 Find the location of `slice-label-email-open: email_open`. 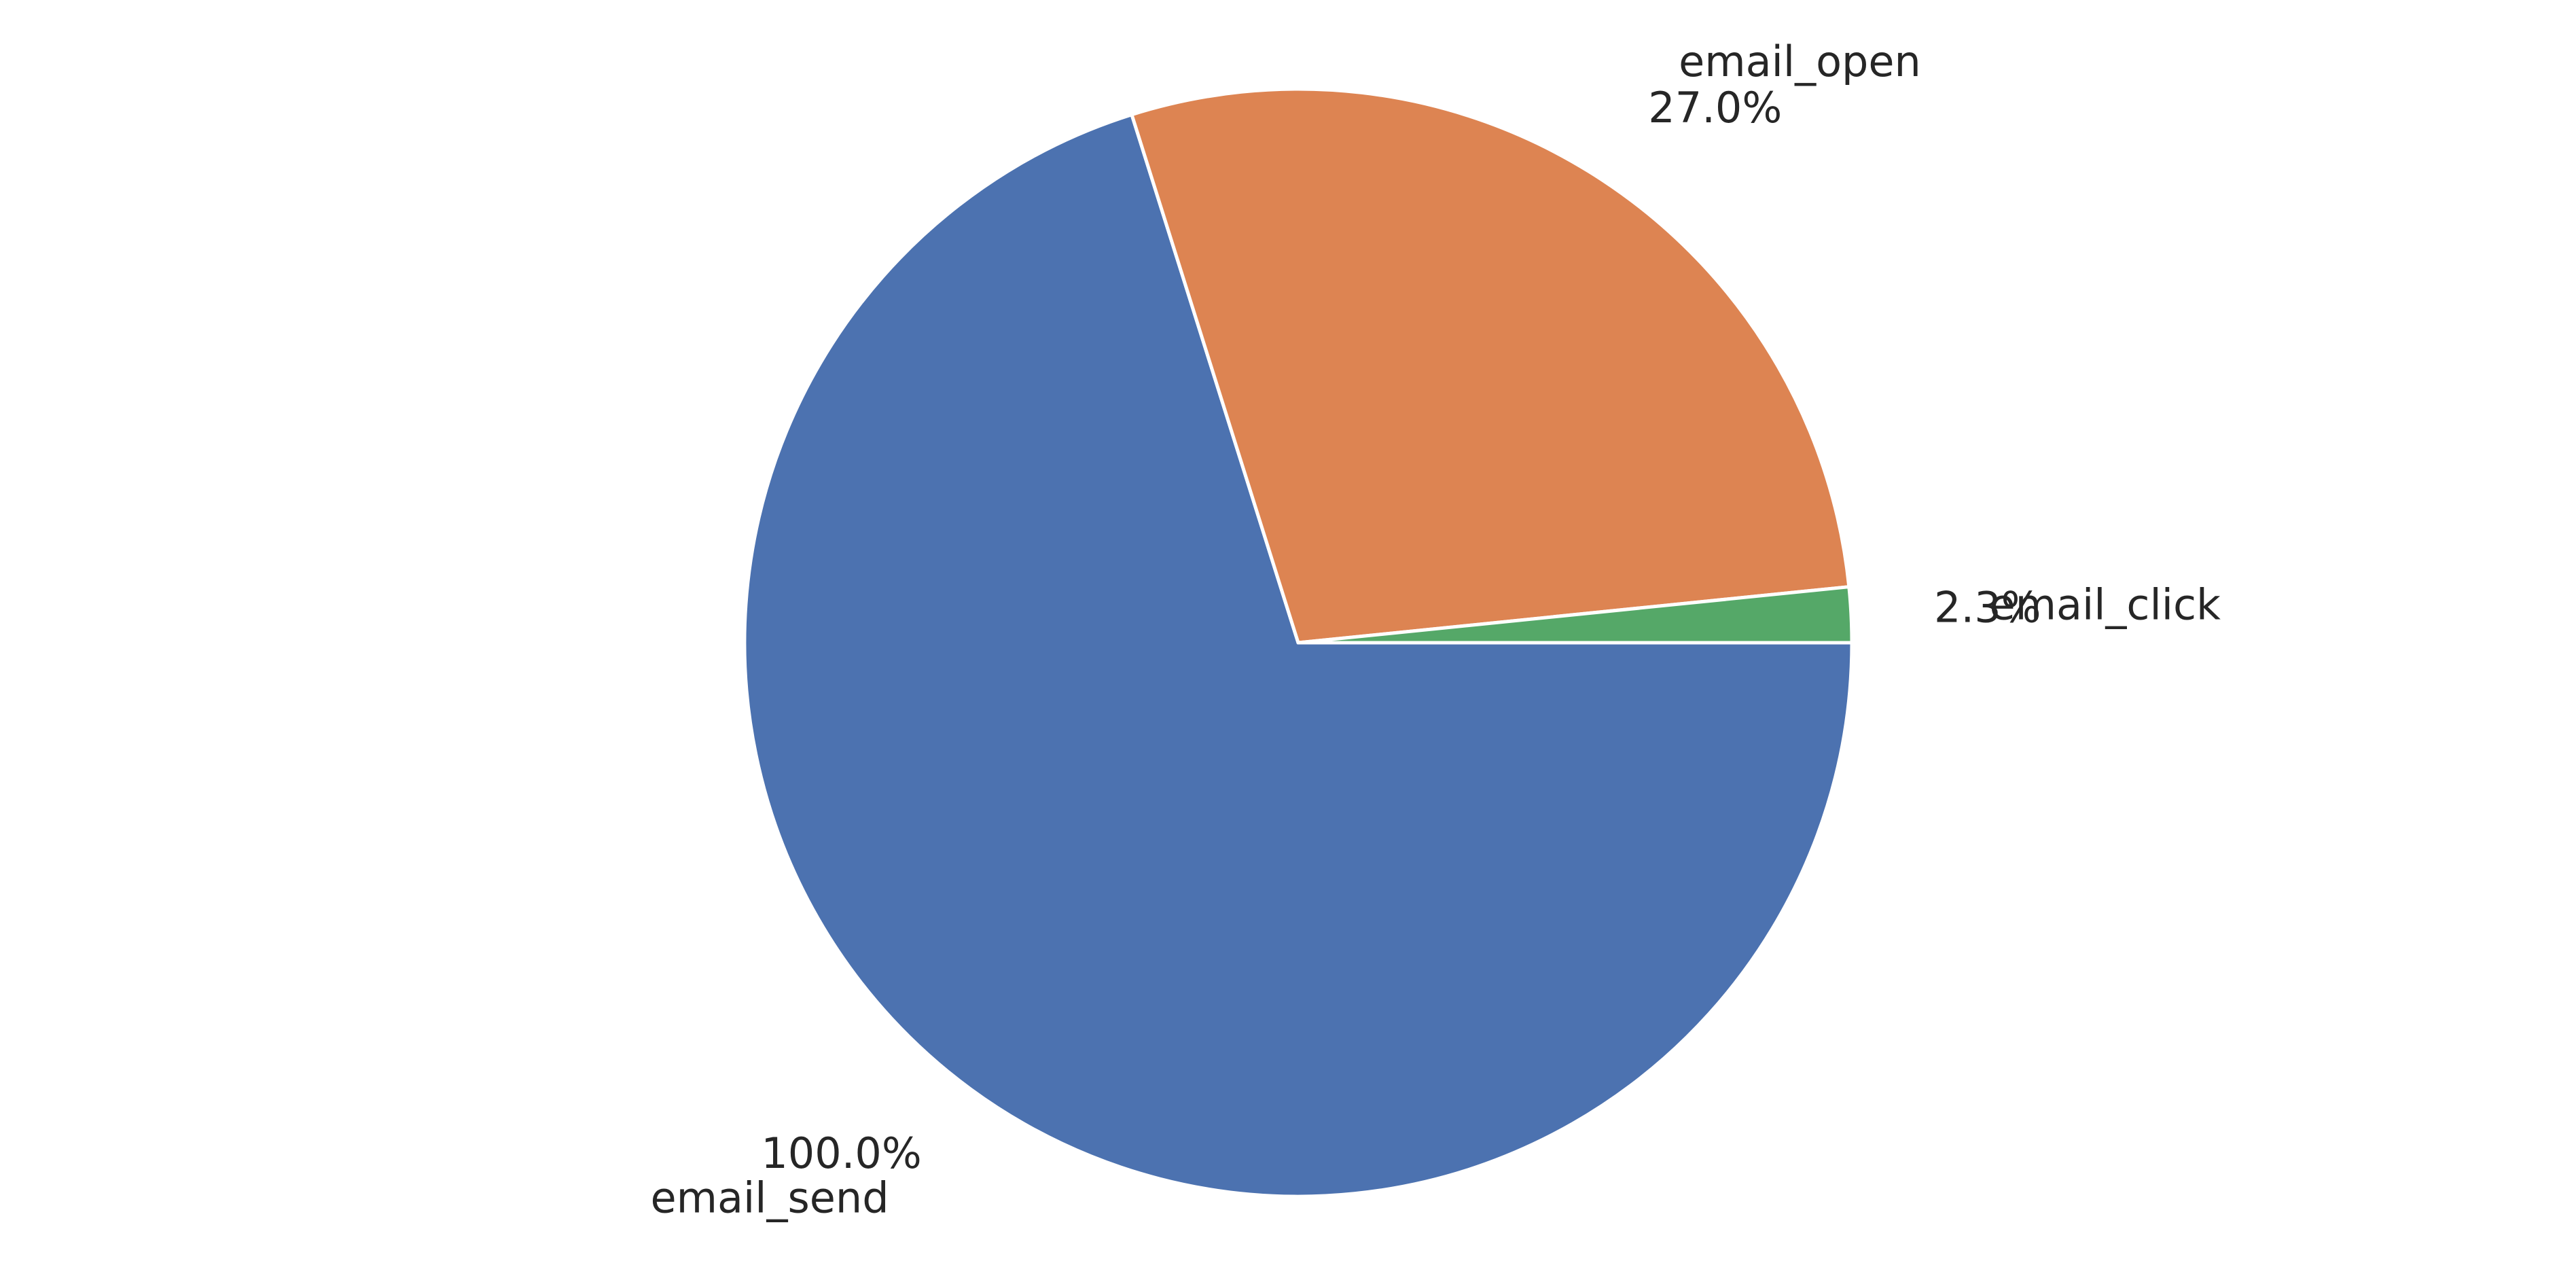

slice-label-email-open: email_open is located at coordinates (1800, 61).